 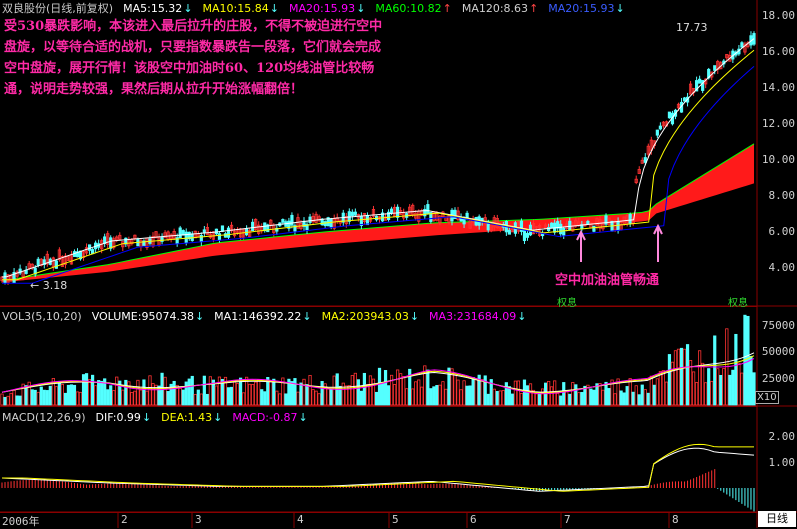 I want to click on vol-ma1-line, so click(x=378, y=372).